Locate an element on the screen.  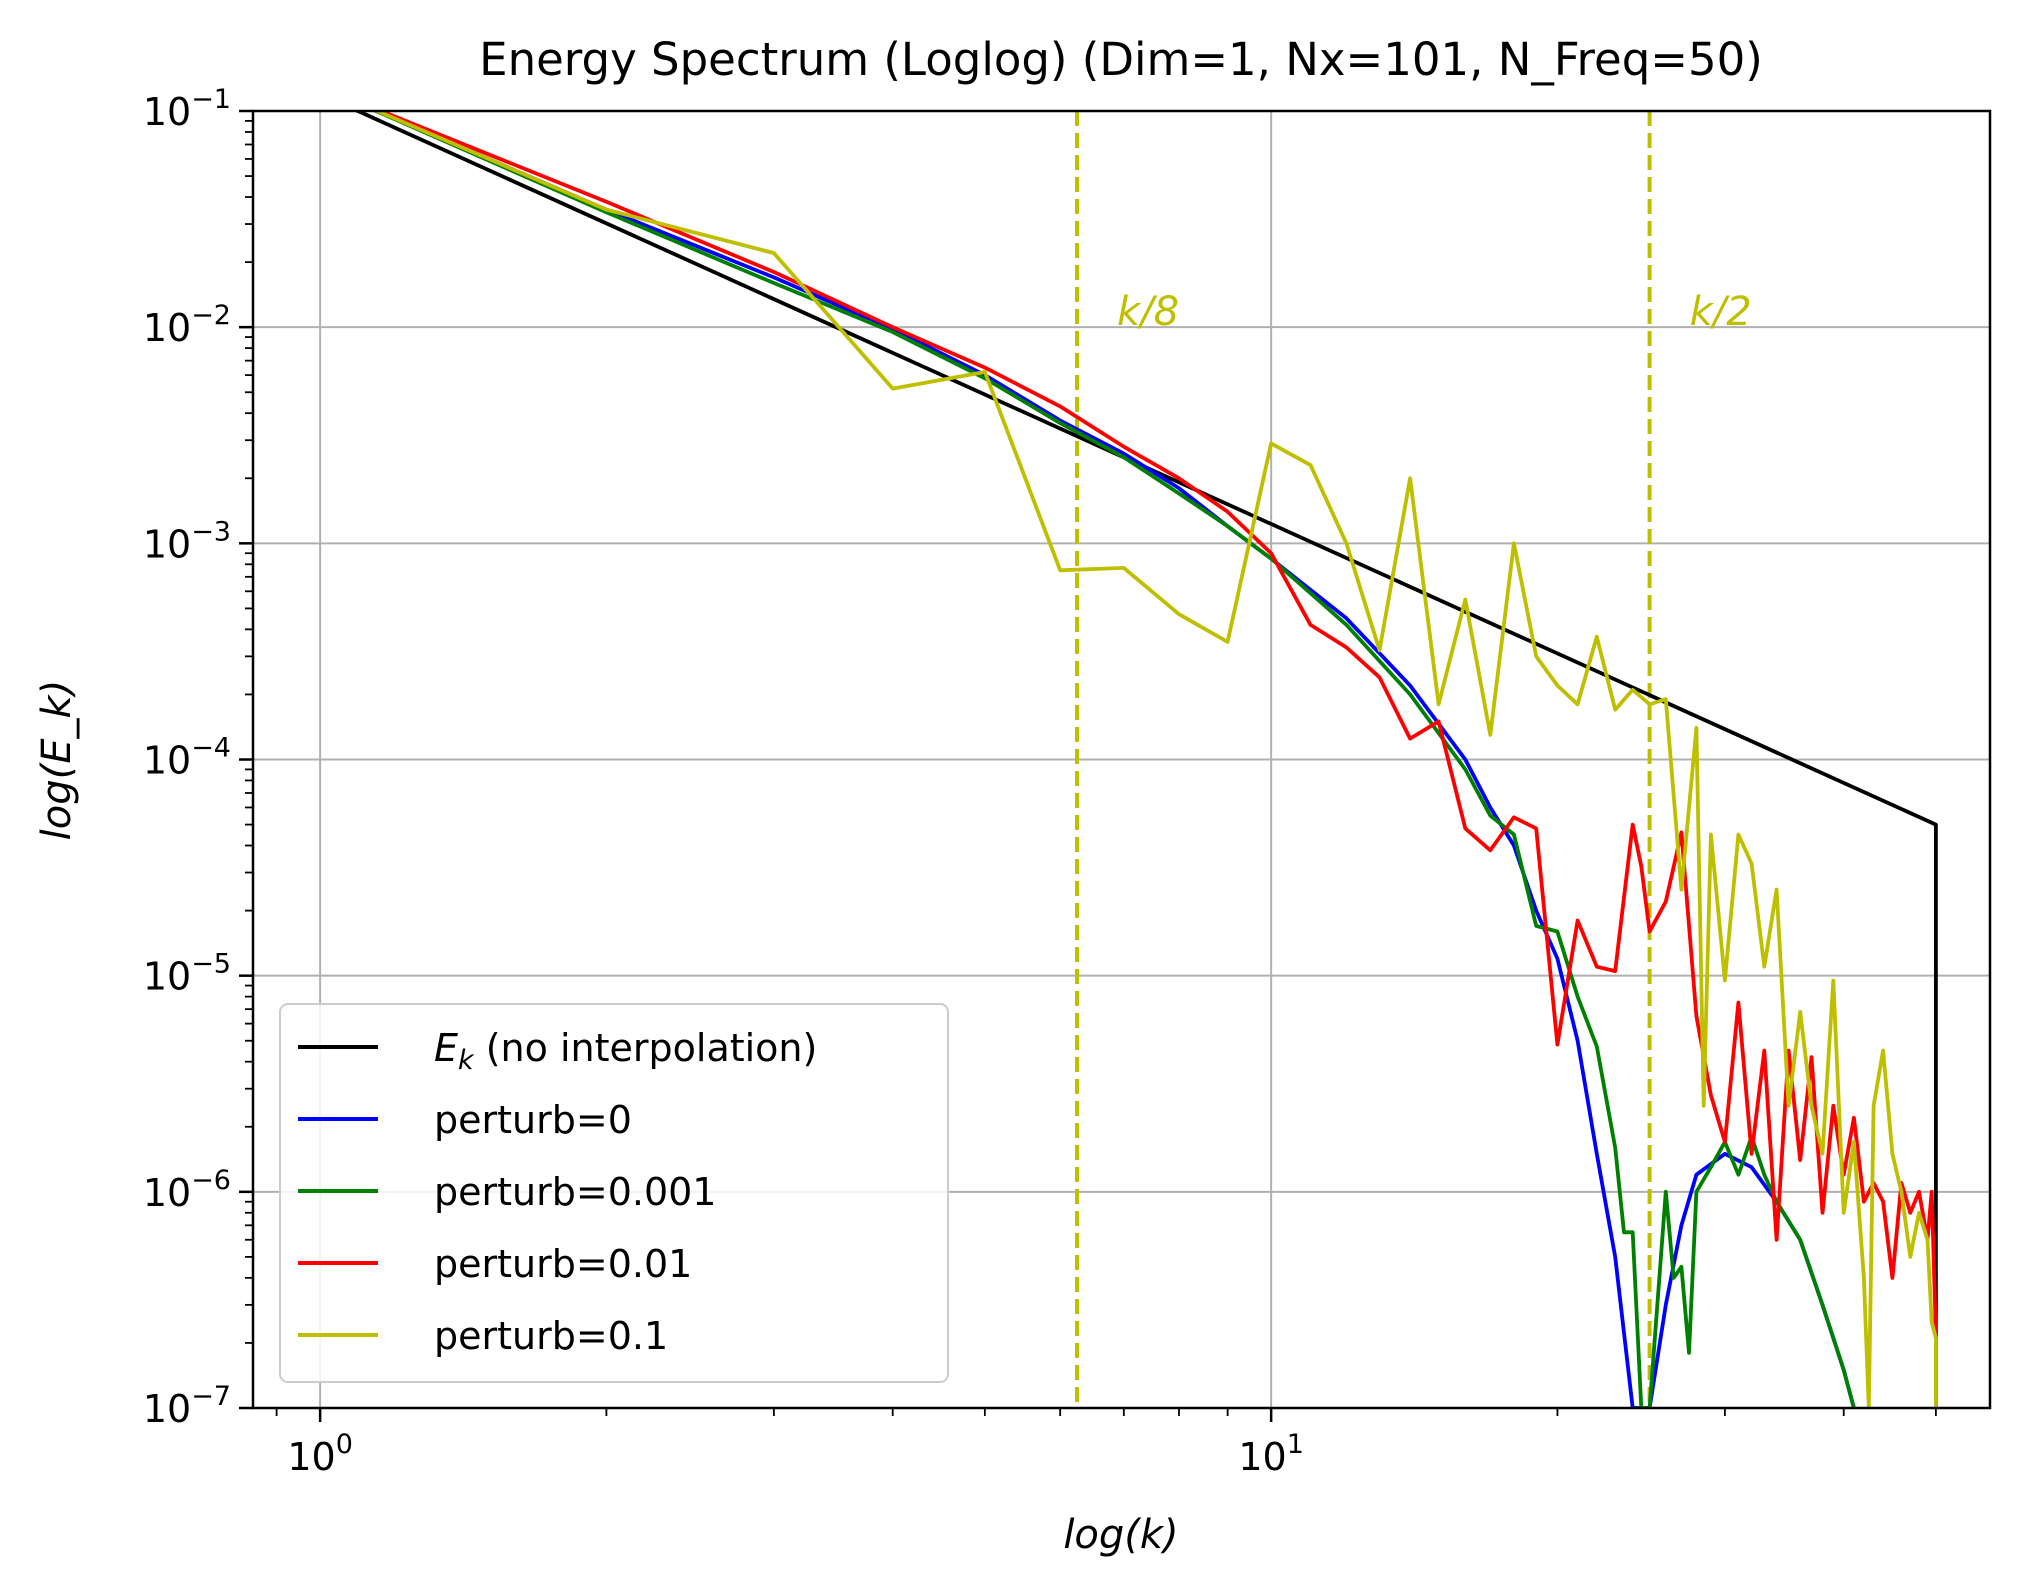
legend-box is located at coordinates (614, 1193).